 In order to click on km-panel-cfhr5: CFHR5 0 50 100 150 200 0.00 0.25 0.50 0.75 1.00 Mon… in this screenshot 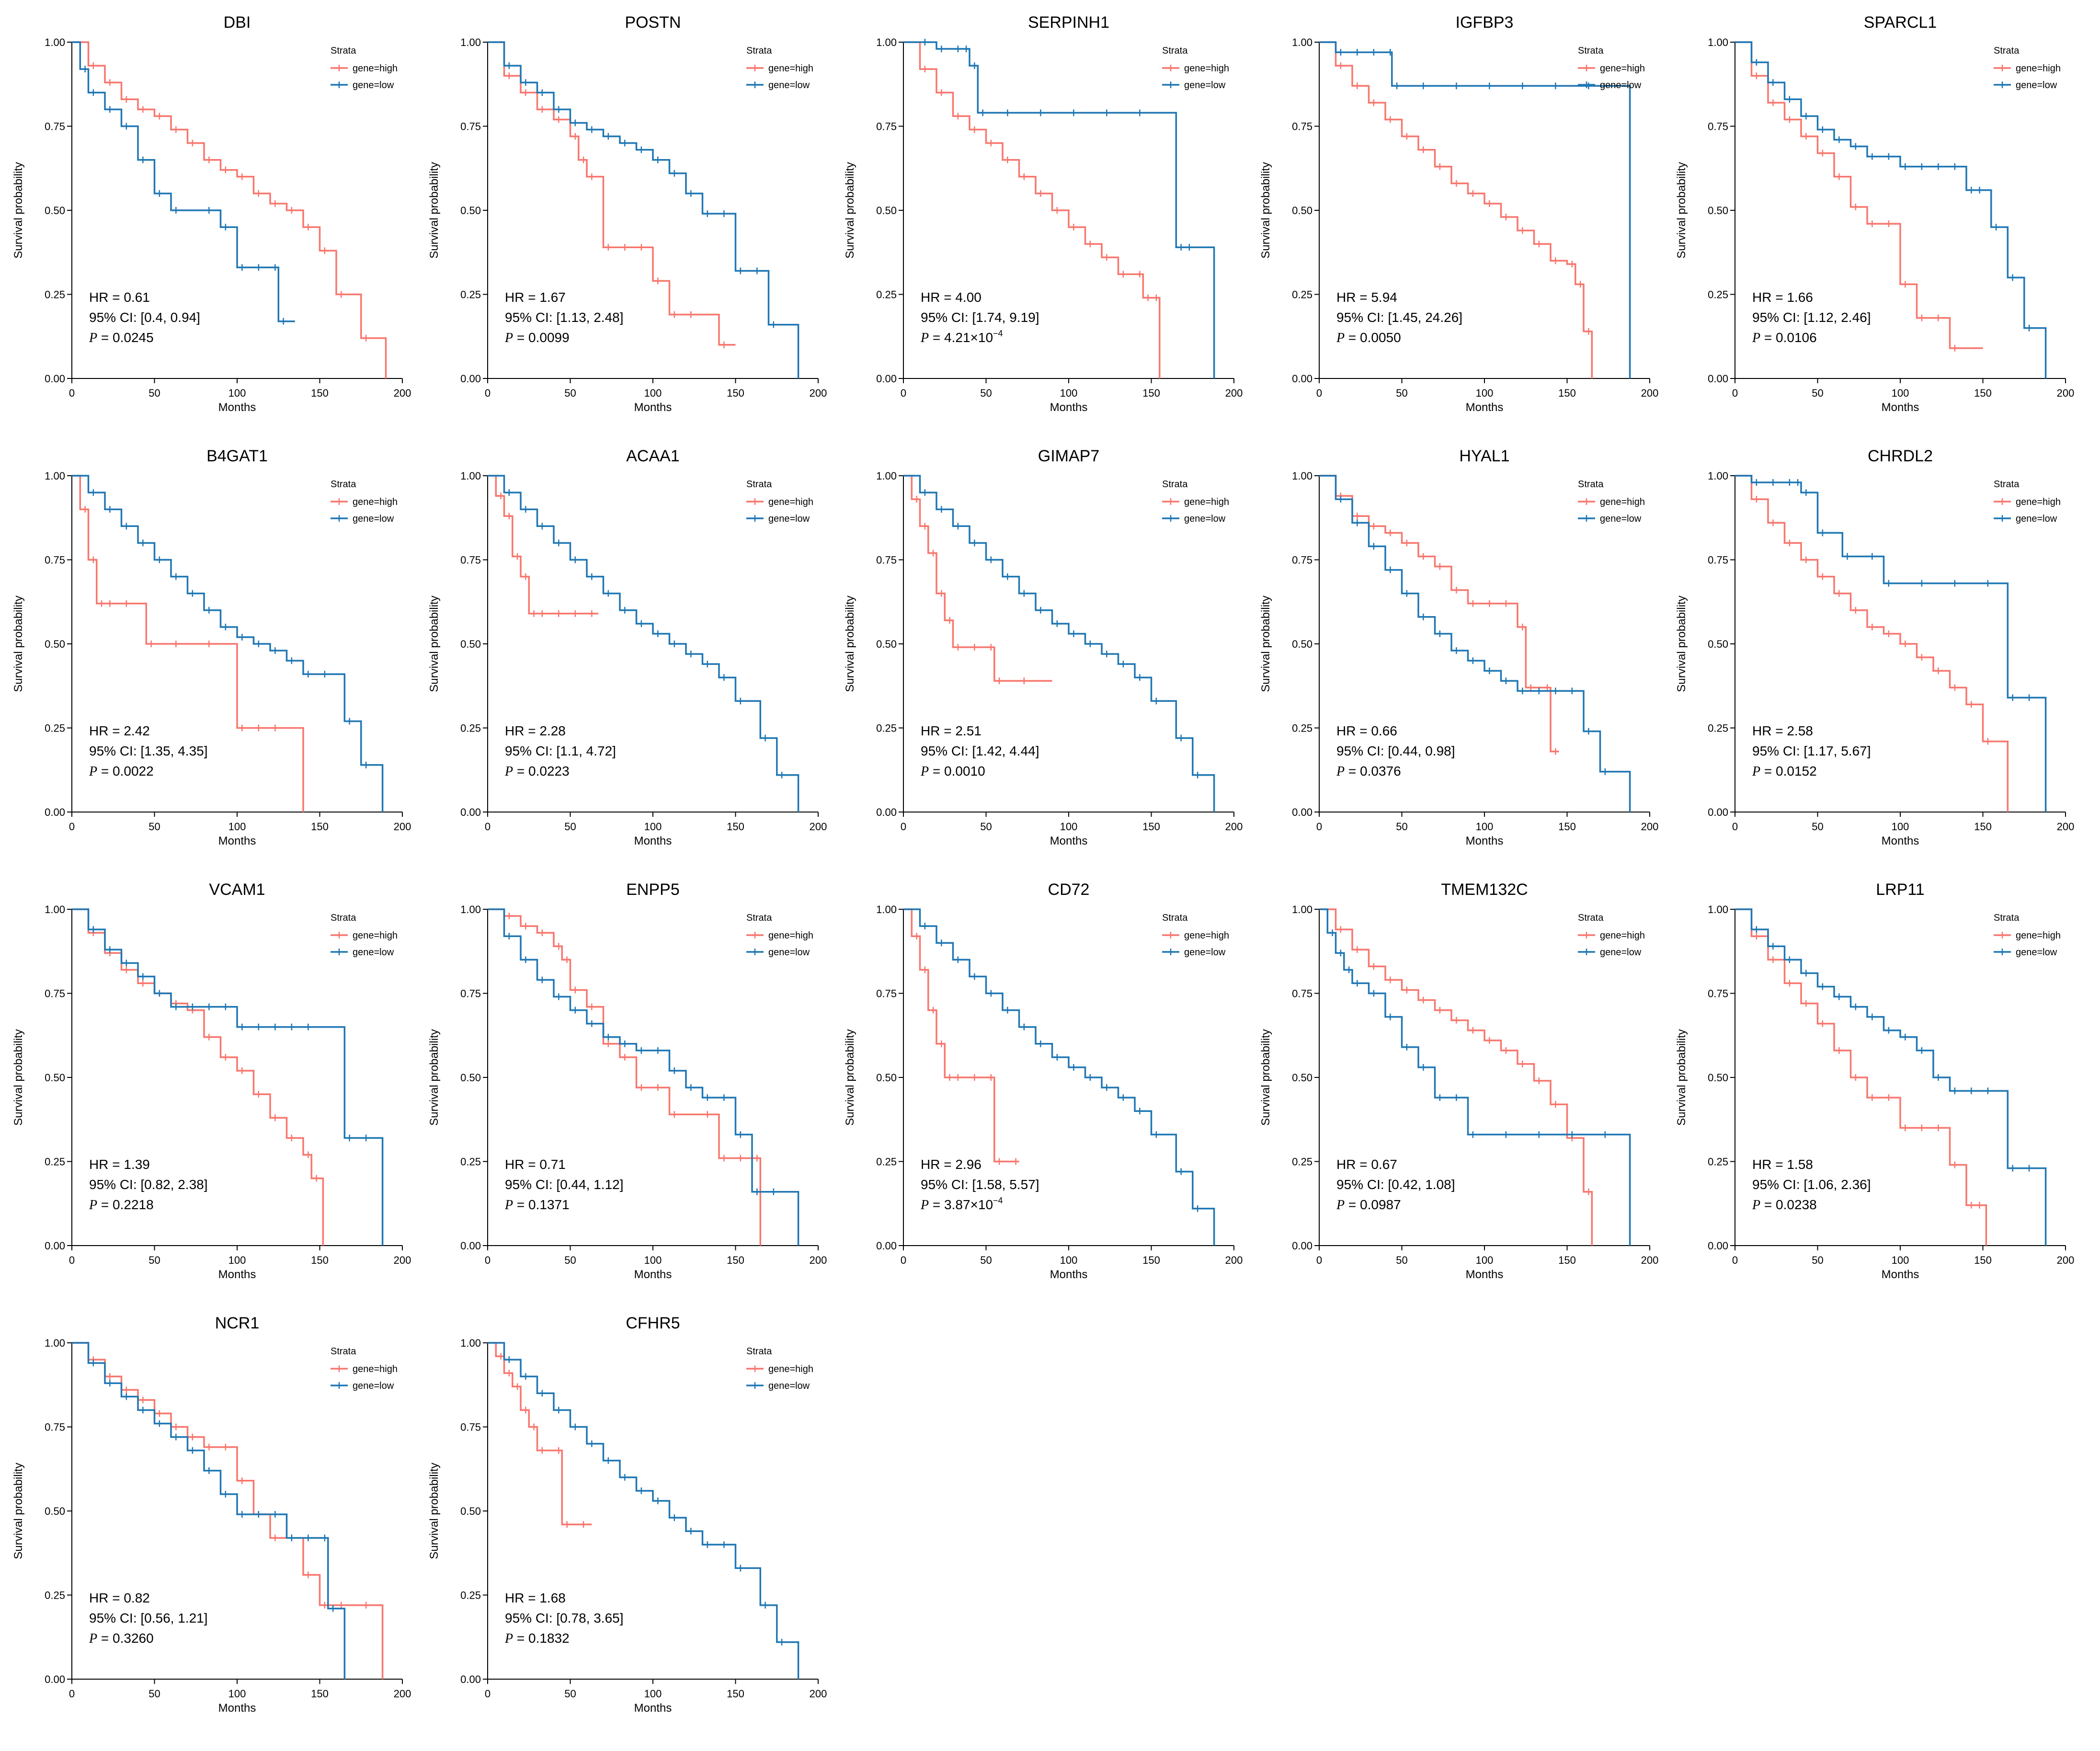, I will do `click(627, 1514)`.